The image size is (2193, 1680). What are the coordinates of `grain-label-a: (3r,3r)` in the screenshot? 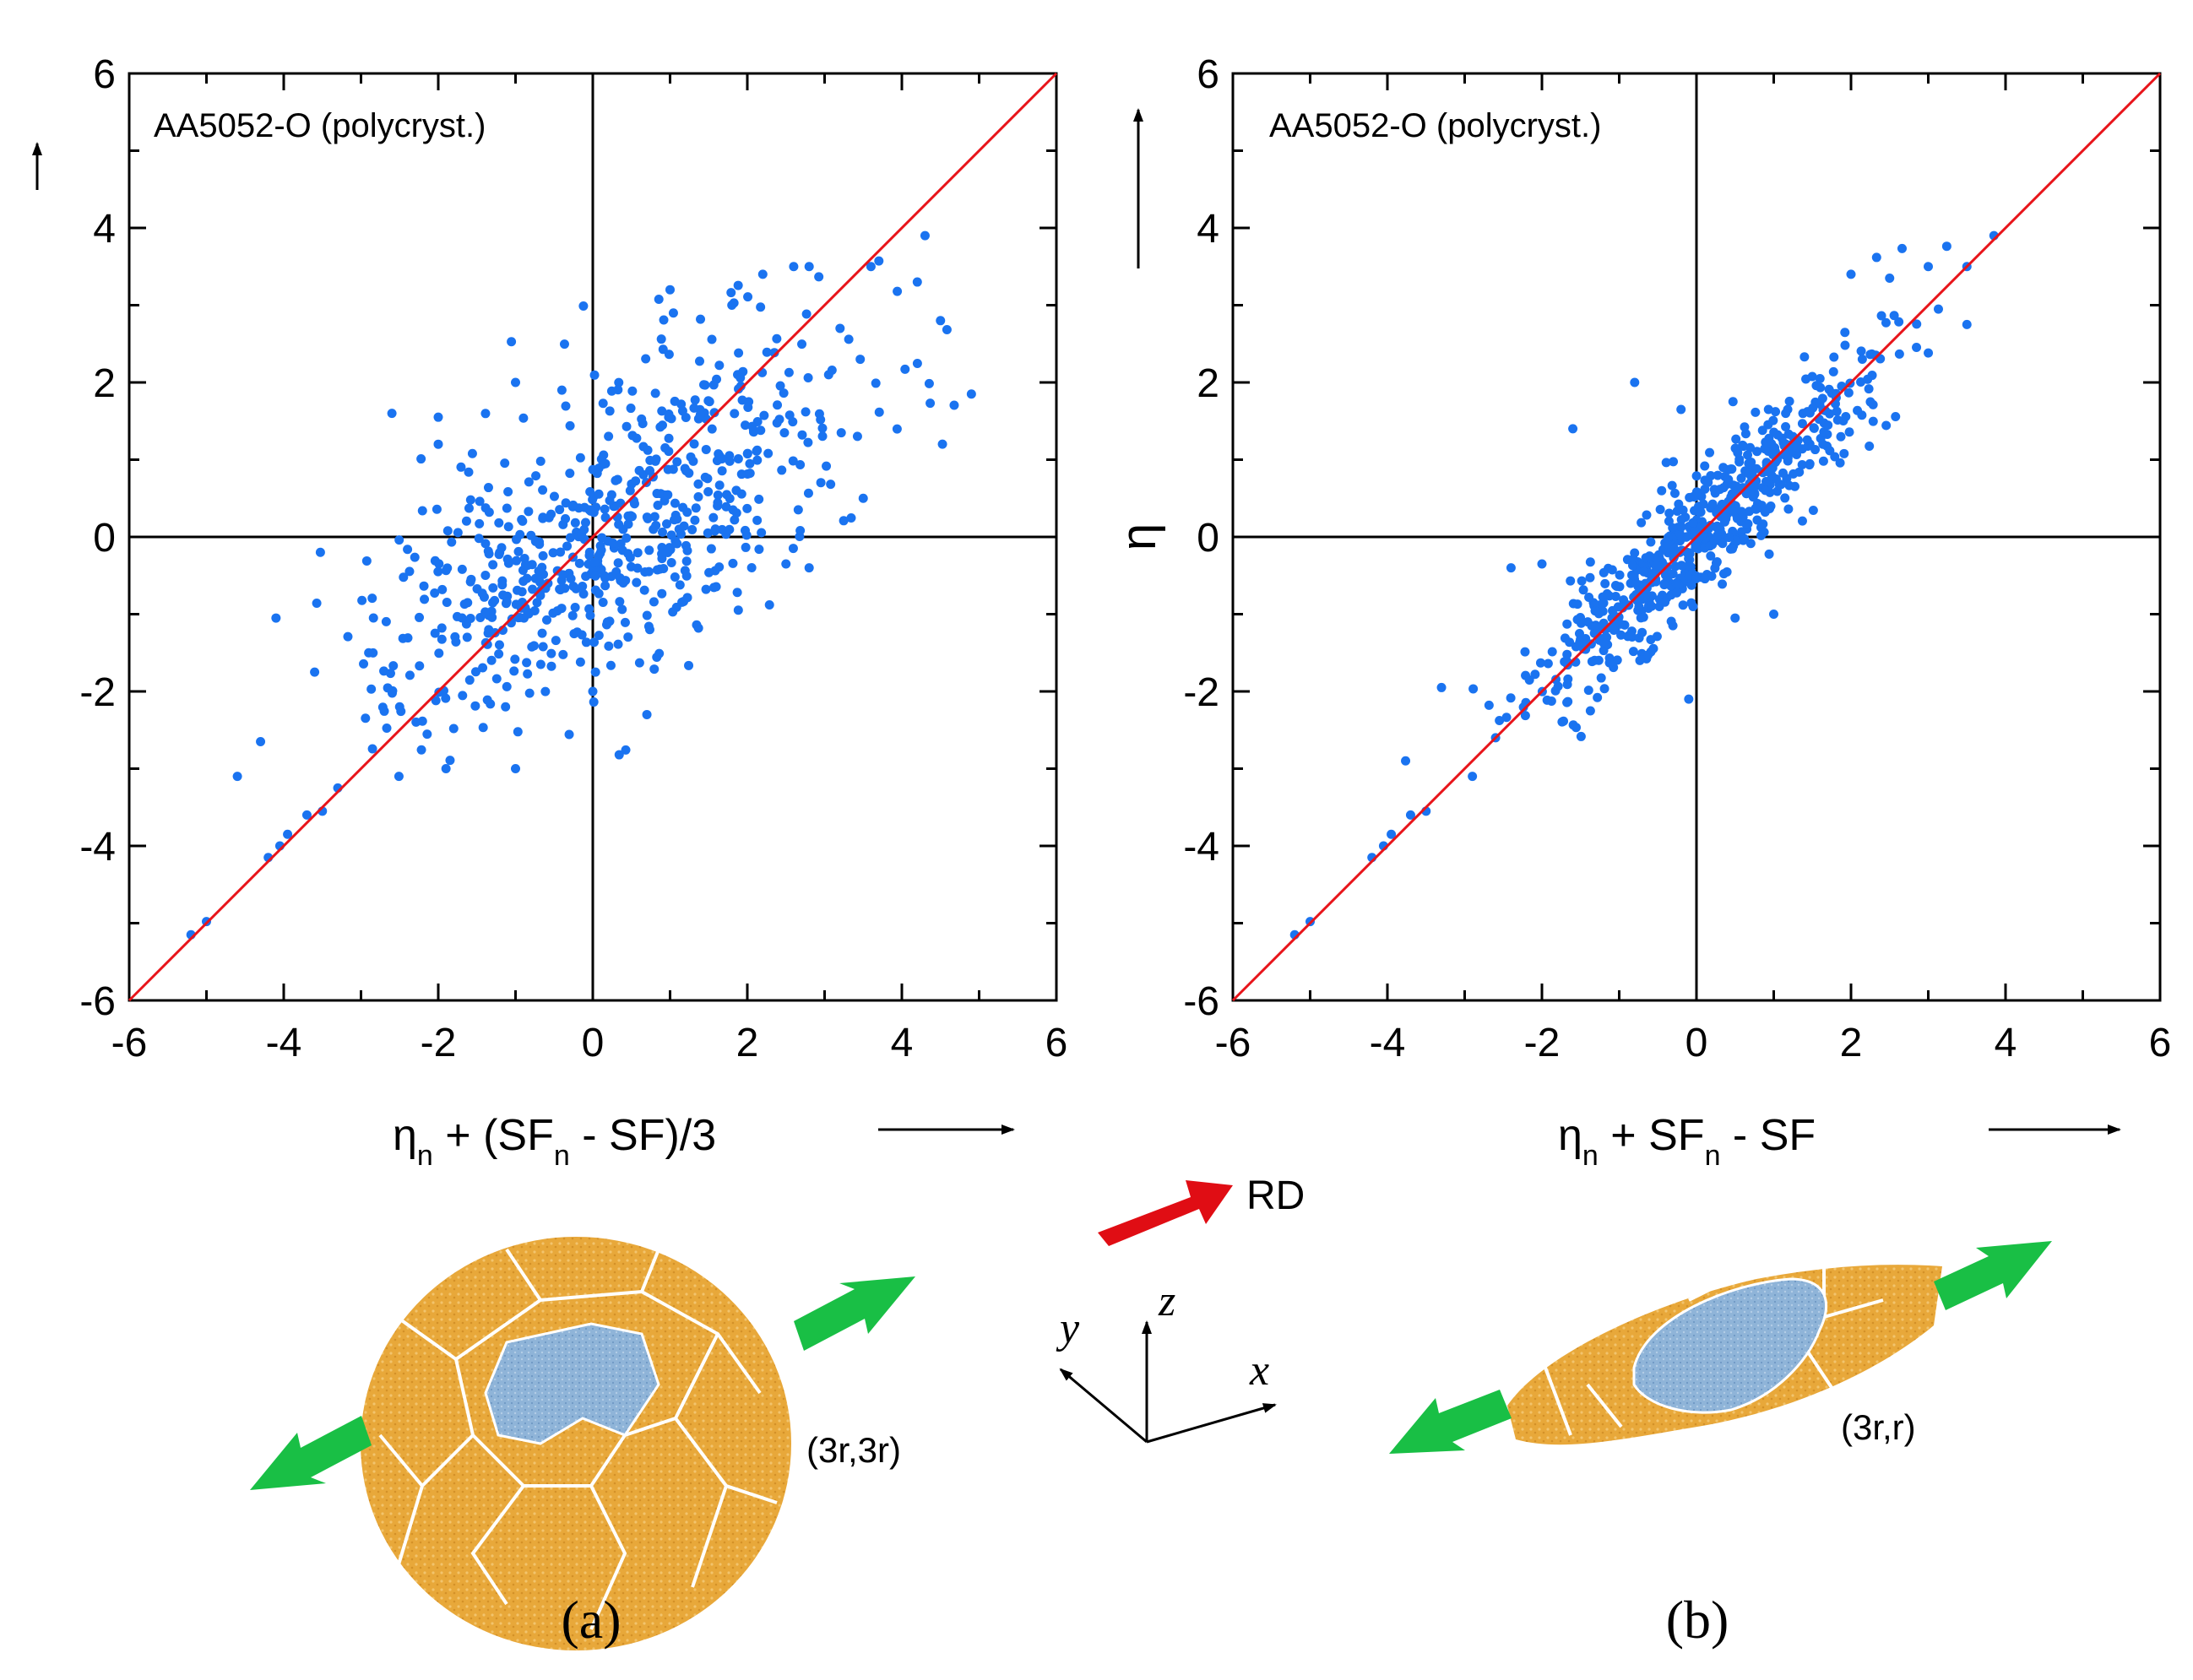 It's located at (853, 1450).